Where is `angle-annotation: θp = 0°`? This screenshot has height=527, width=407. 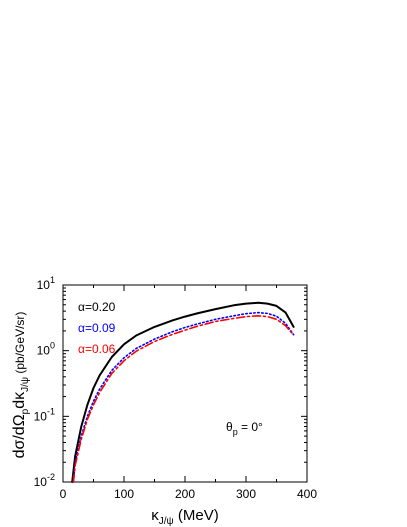 angle-annotation: θp = 0° is located at coordinates (244, 428).